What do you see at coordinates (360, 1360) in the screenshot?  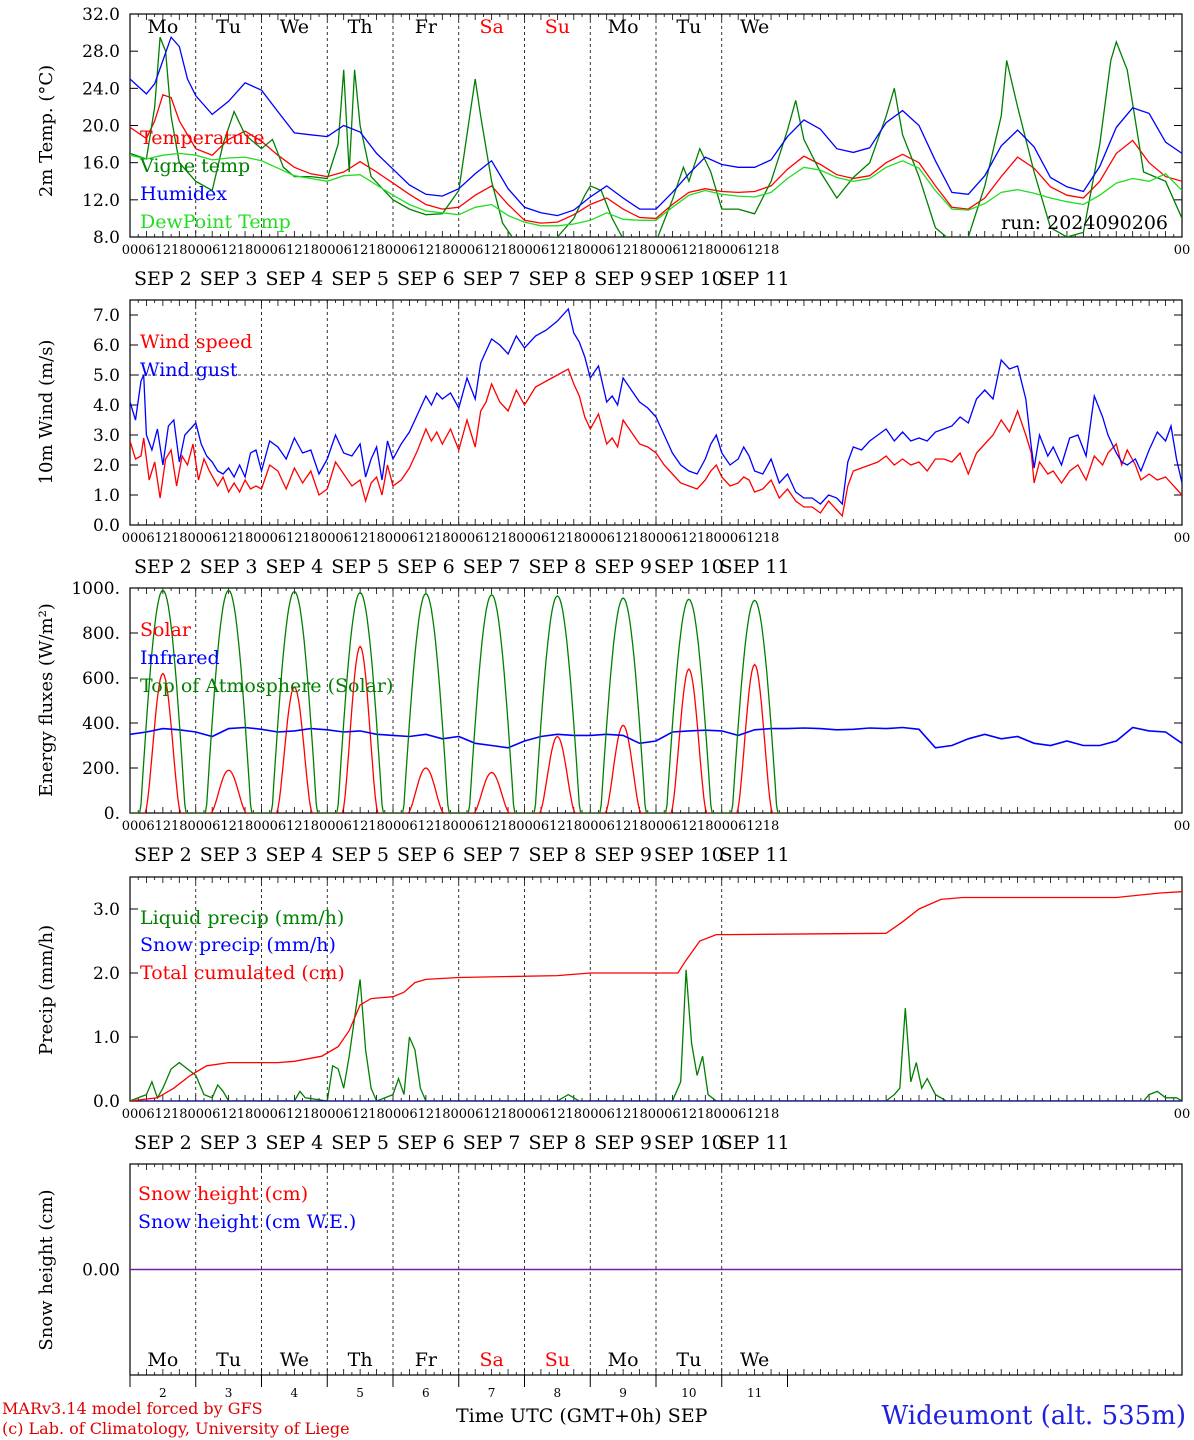 I see `day-name: Th` at bounding box center [360, 1360].